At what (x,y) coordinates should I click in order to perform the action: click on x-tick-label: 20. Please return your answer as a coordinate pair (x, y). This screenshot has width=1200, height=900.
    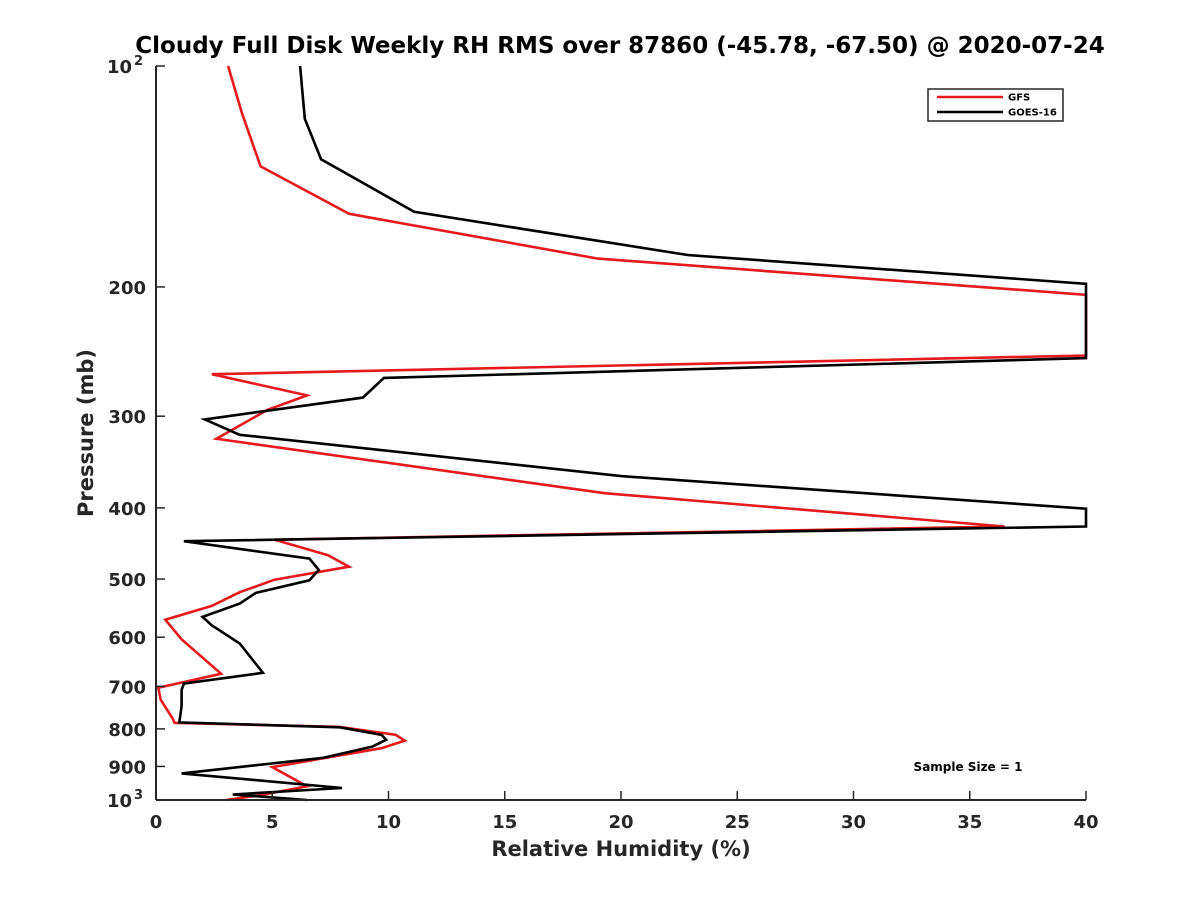
    Looking at the image, I should click on (620, 822).